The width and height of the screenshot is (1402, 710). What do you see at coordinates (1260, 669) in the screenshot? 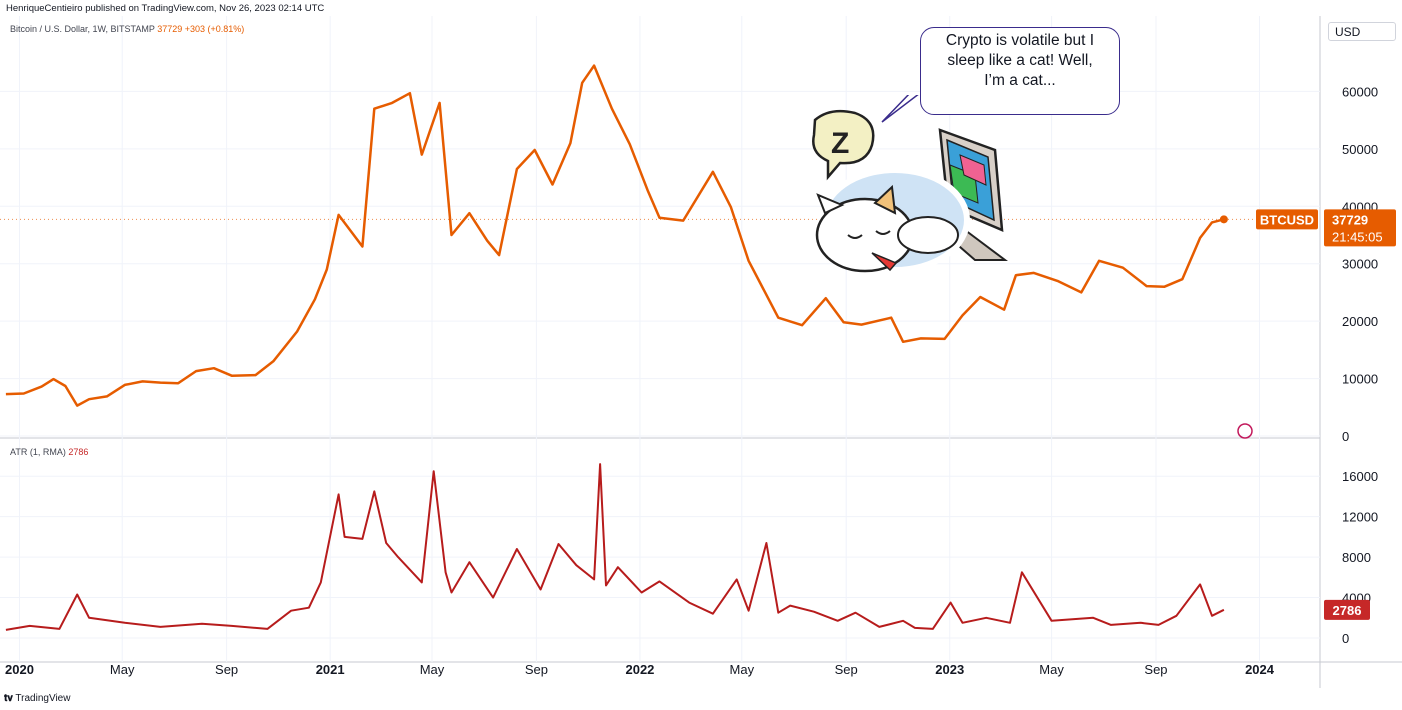
I see `time-tick-label: 2024` at bounding box center [1260, 669].